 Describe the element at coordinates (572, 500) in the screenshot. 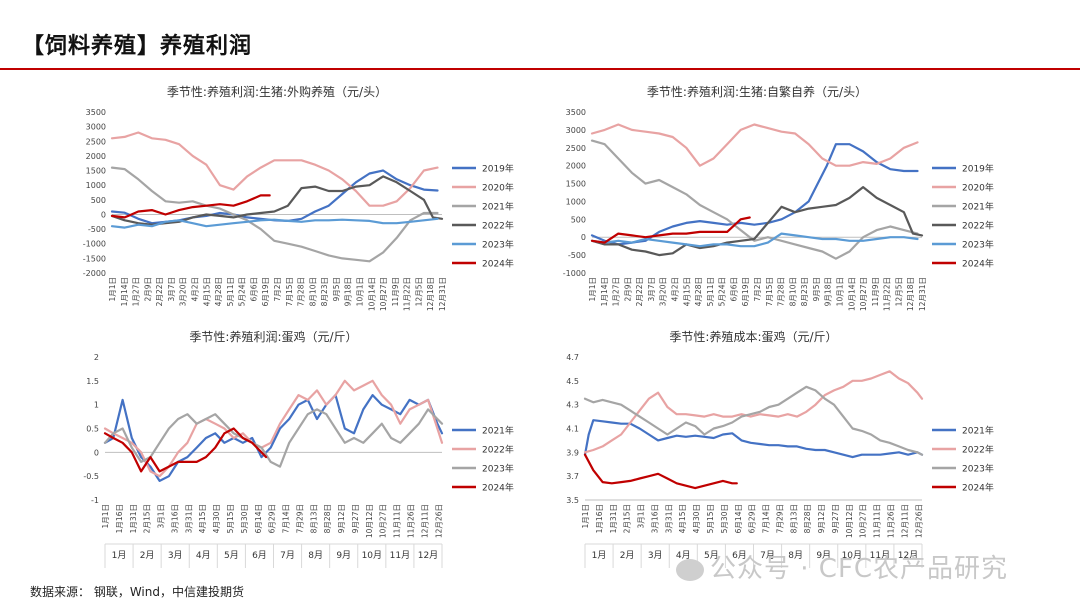

I see `y-tick-label: 3.5` at that location.